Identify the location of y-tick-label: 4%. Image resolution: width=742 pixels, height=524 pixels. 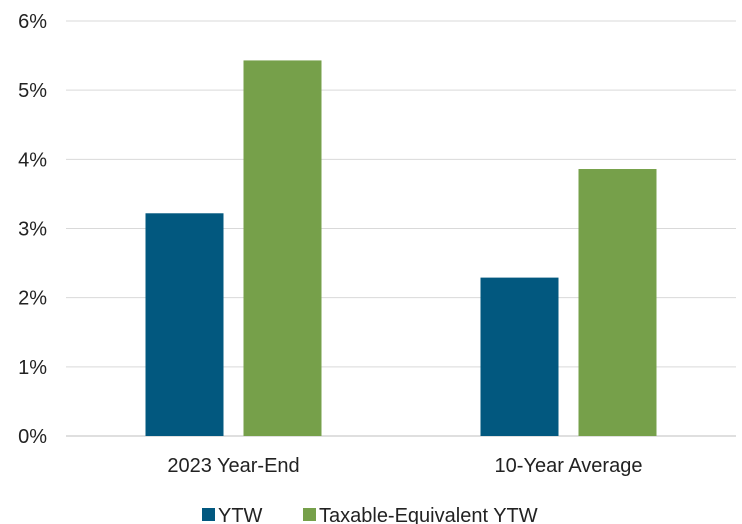
(32, 160).